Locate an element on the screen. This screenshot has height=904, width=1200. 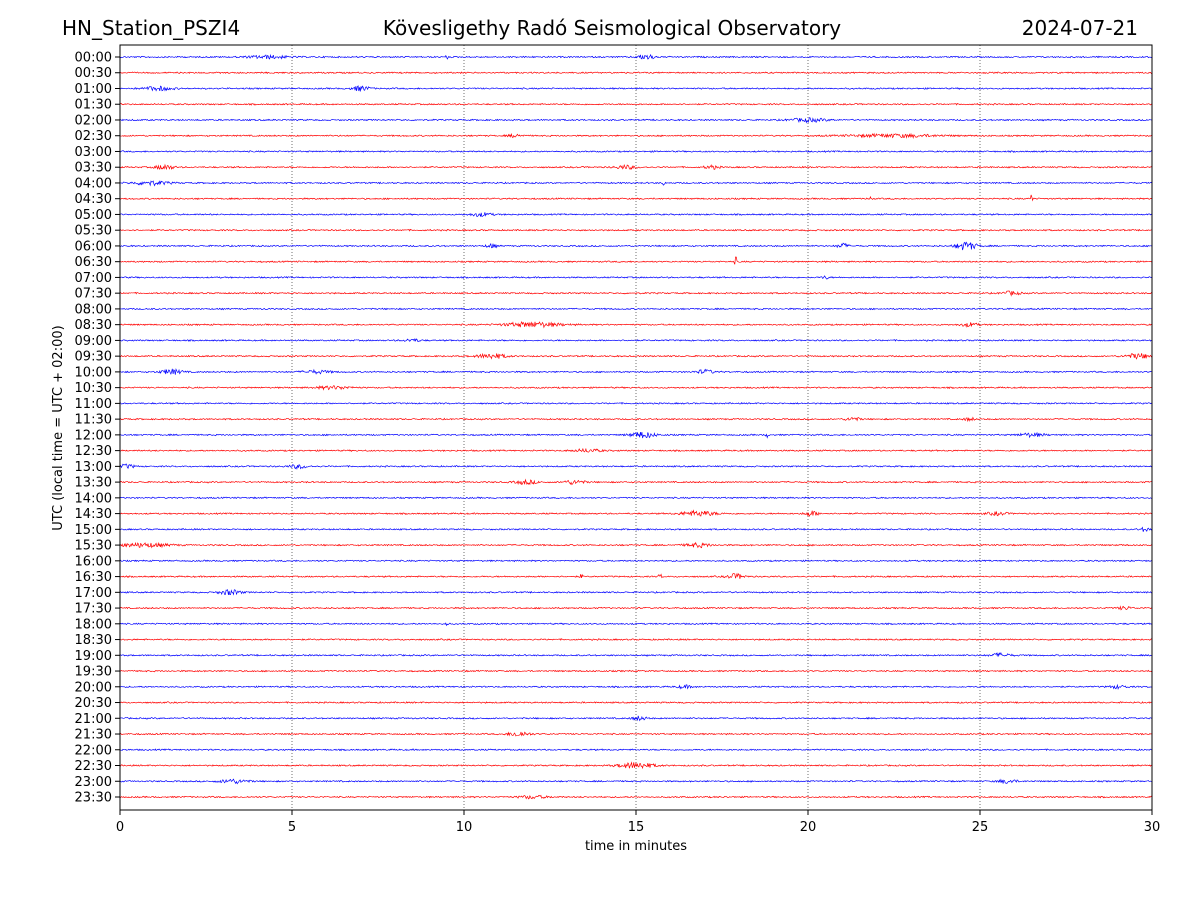
y-tick-label: 18:30 is located at coordinates (93, 640).